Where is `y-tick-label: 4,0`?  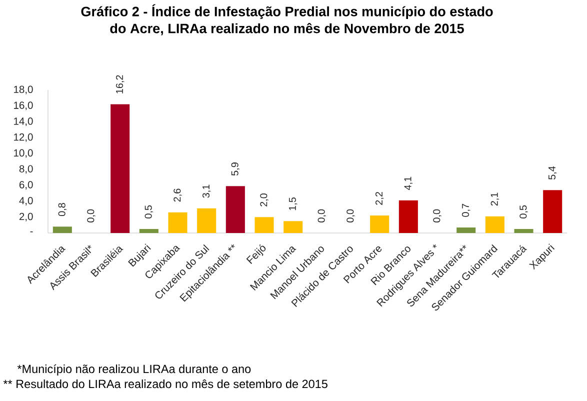 y-tick-label: 4,0 is located at coordinates (26, 201).